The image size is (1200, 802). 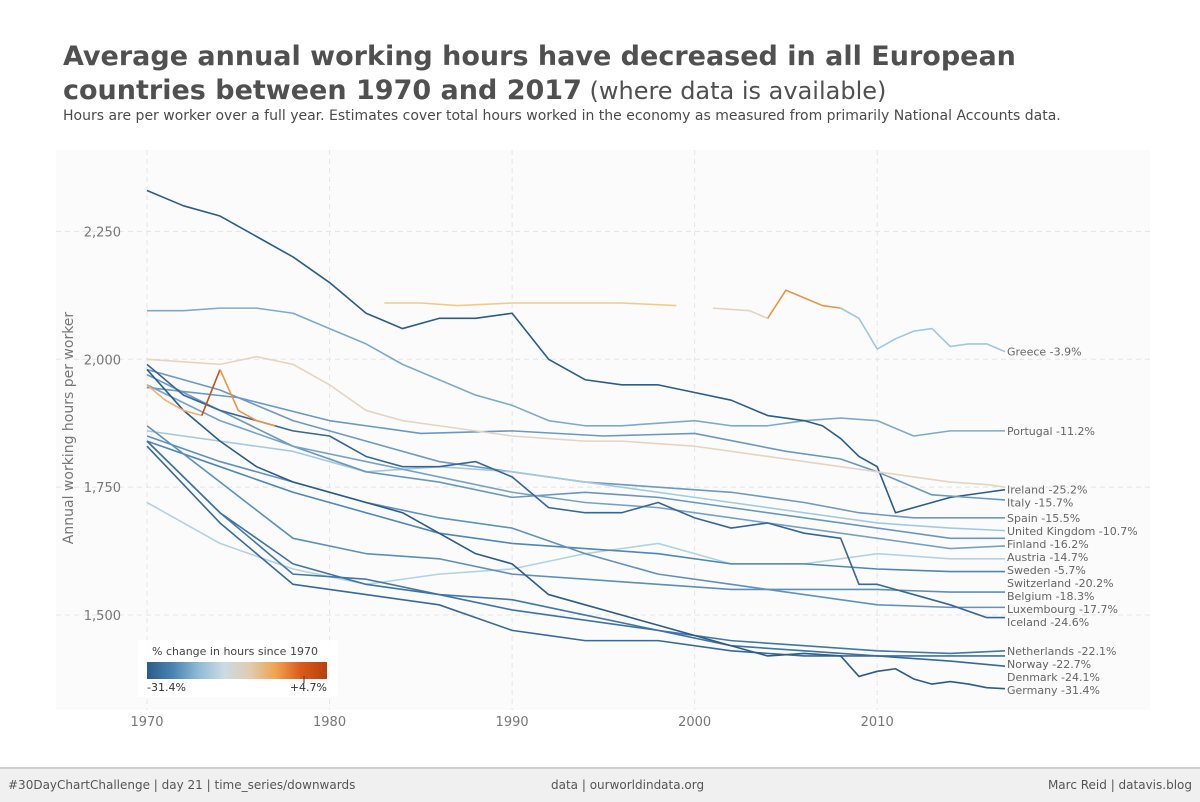 What do you see at coordinates (1048, 622) in the screenshot?
I see `series-end-label: Iceland -24.6%` at bounding box center [1048, 622].